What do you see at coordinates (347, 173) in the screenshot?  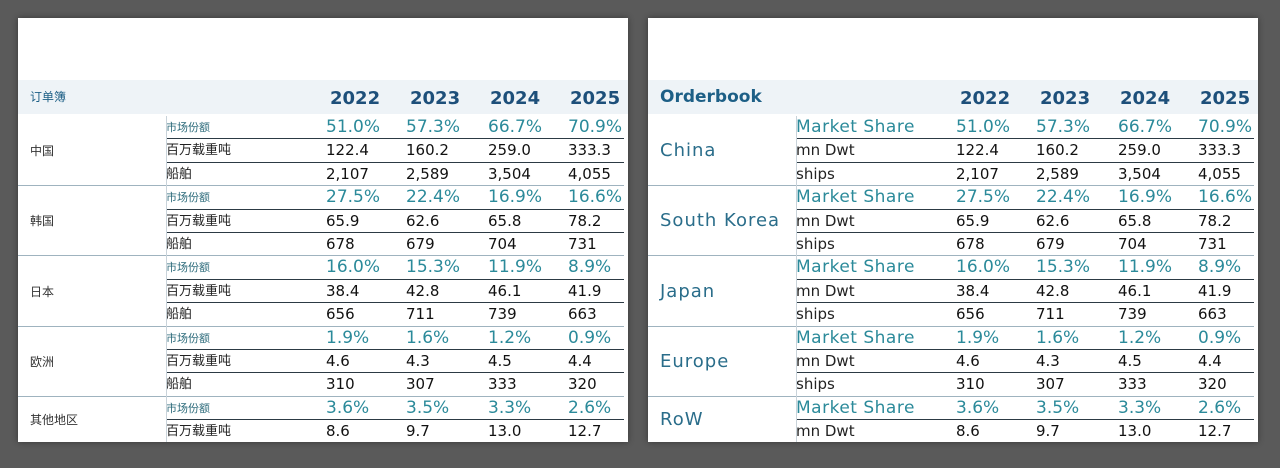 I see `value-cell: 2,107` at bounding box center [347, 173].